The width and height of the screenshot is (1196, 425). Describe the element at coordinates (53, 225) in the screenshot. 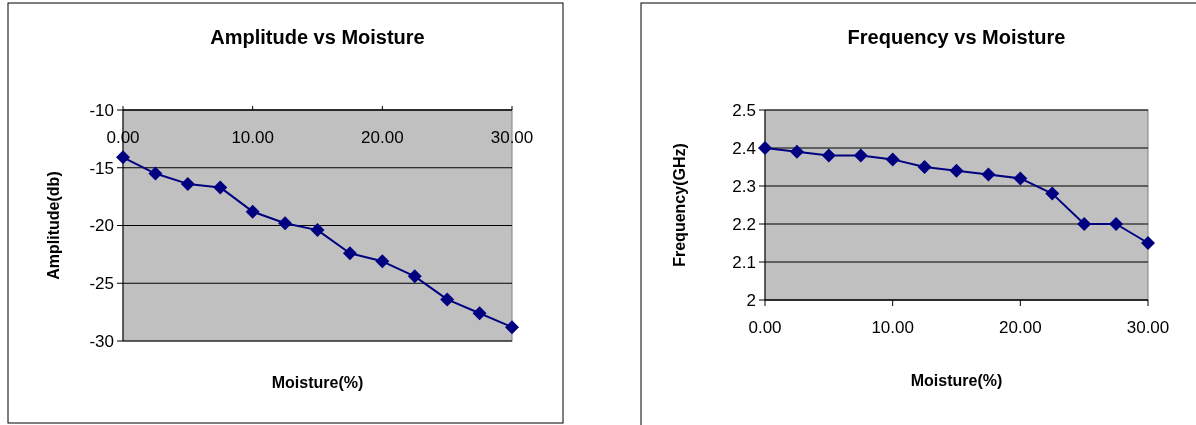

I see `y-axis-title: Amplitude(db)` at that location.